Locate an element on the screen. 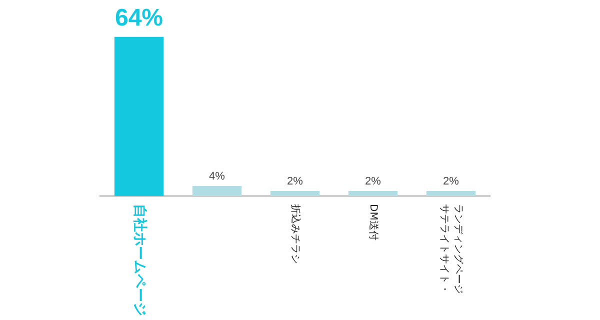 The image size is (600, 320). data-label: 64% is located at coordinates (139, 18).